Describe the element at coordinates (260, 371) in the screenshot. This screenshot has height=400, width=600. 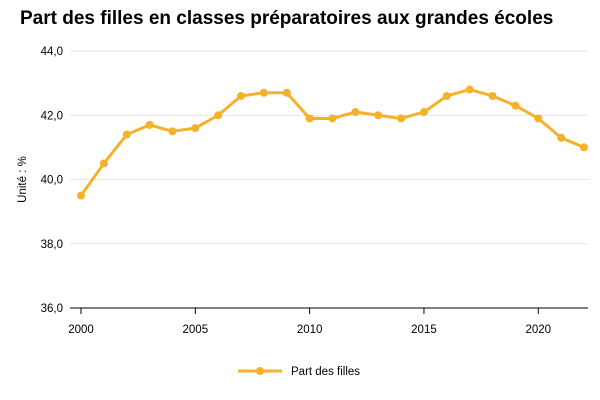
I see `legend-marker-swatch` at that location.